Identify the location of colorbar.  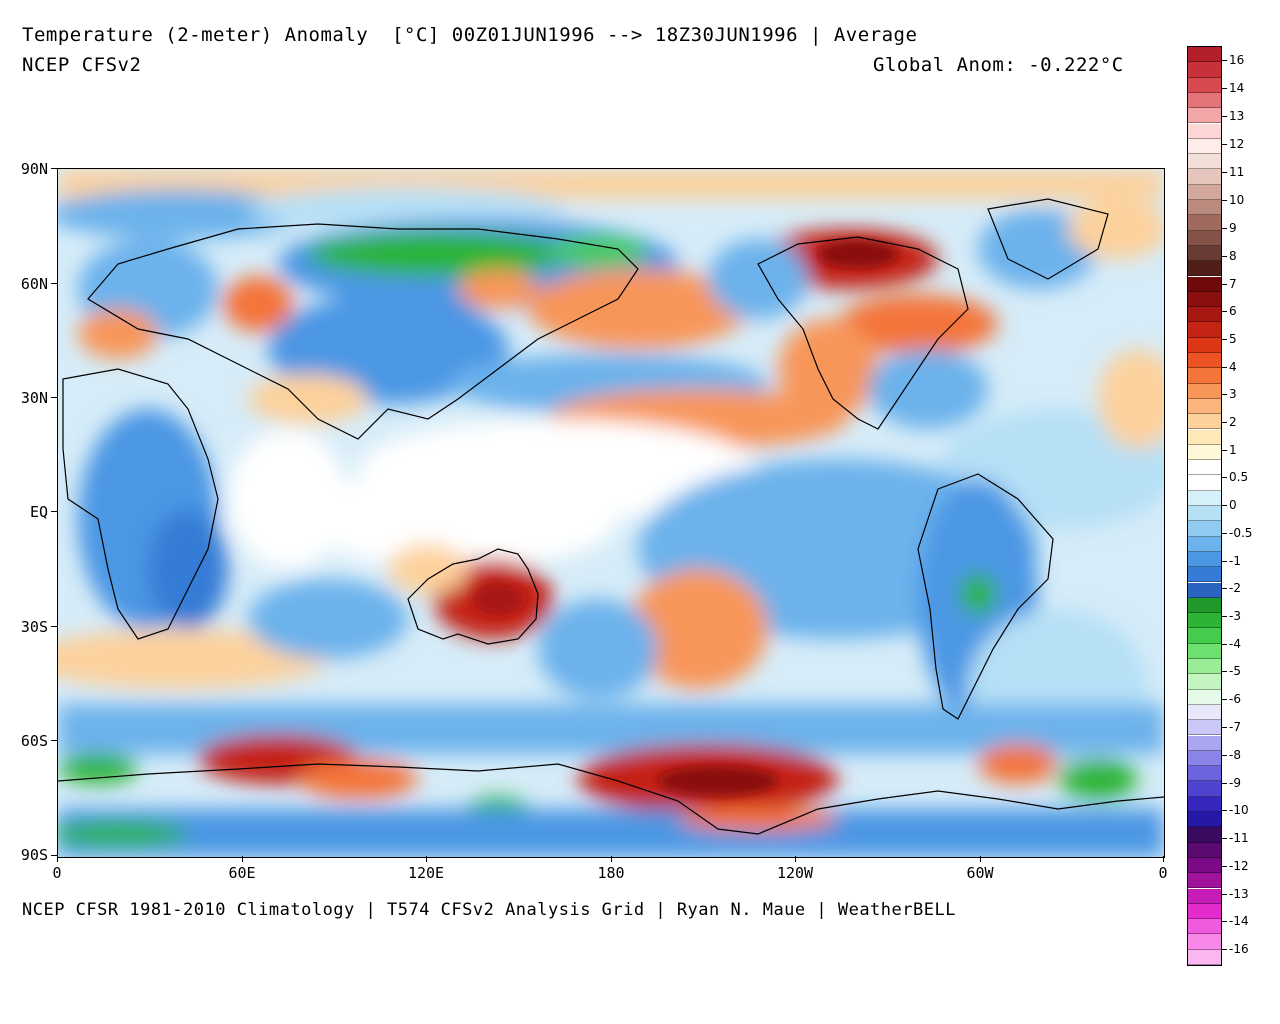
(1204, 506).